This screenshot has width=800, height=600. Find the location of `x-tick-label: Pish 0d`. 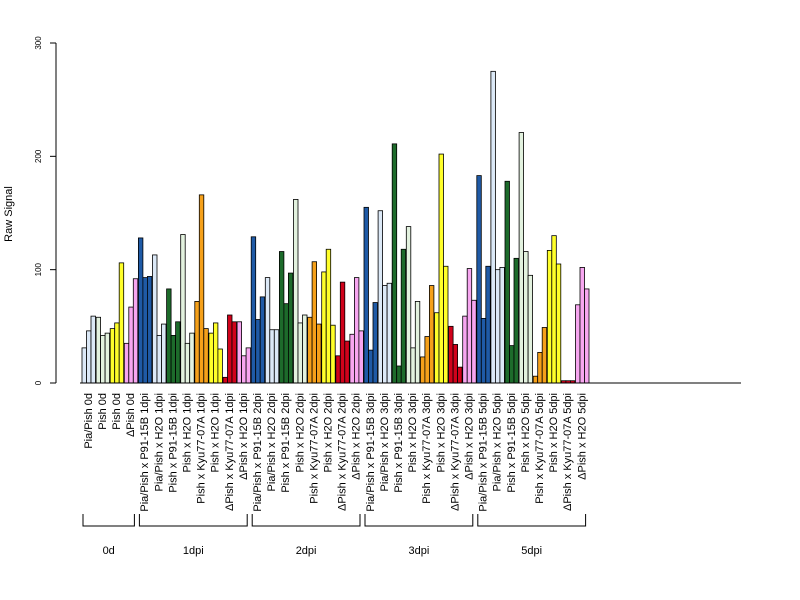

x-tick-label: Pish 0d is located at coordinates (103, 411).